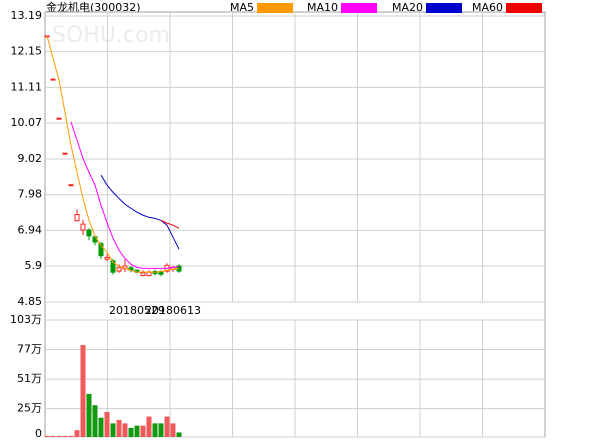  I want to click on x-tick-label: 20180529, so click(137, 310).